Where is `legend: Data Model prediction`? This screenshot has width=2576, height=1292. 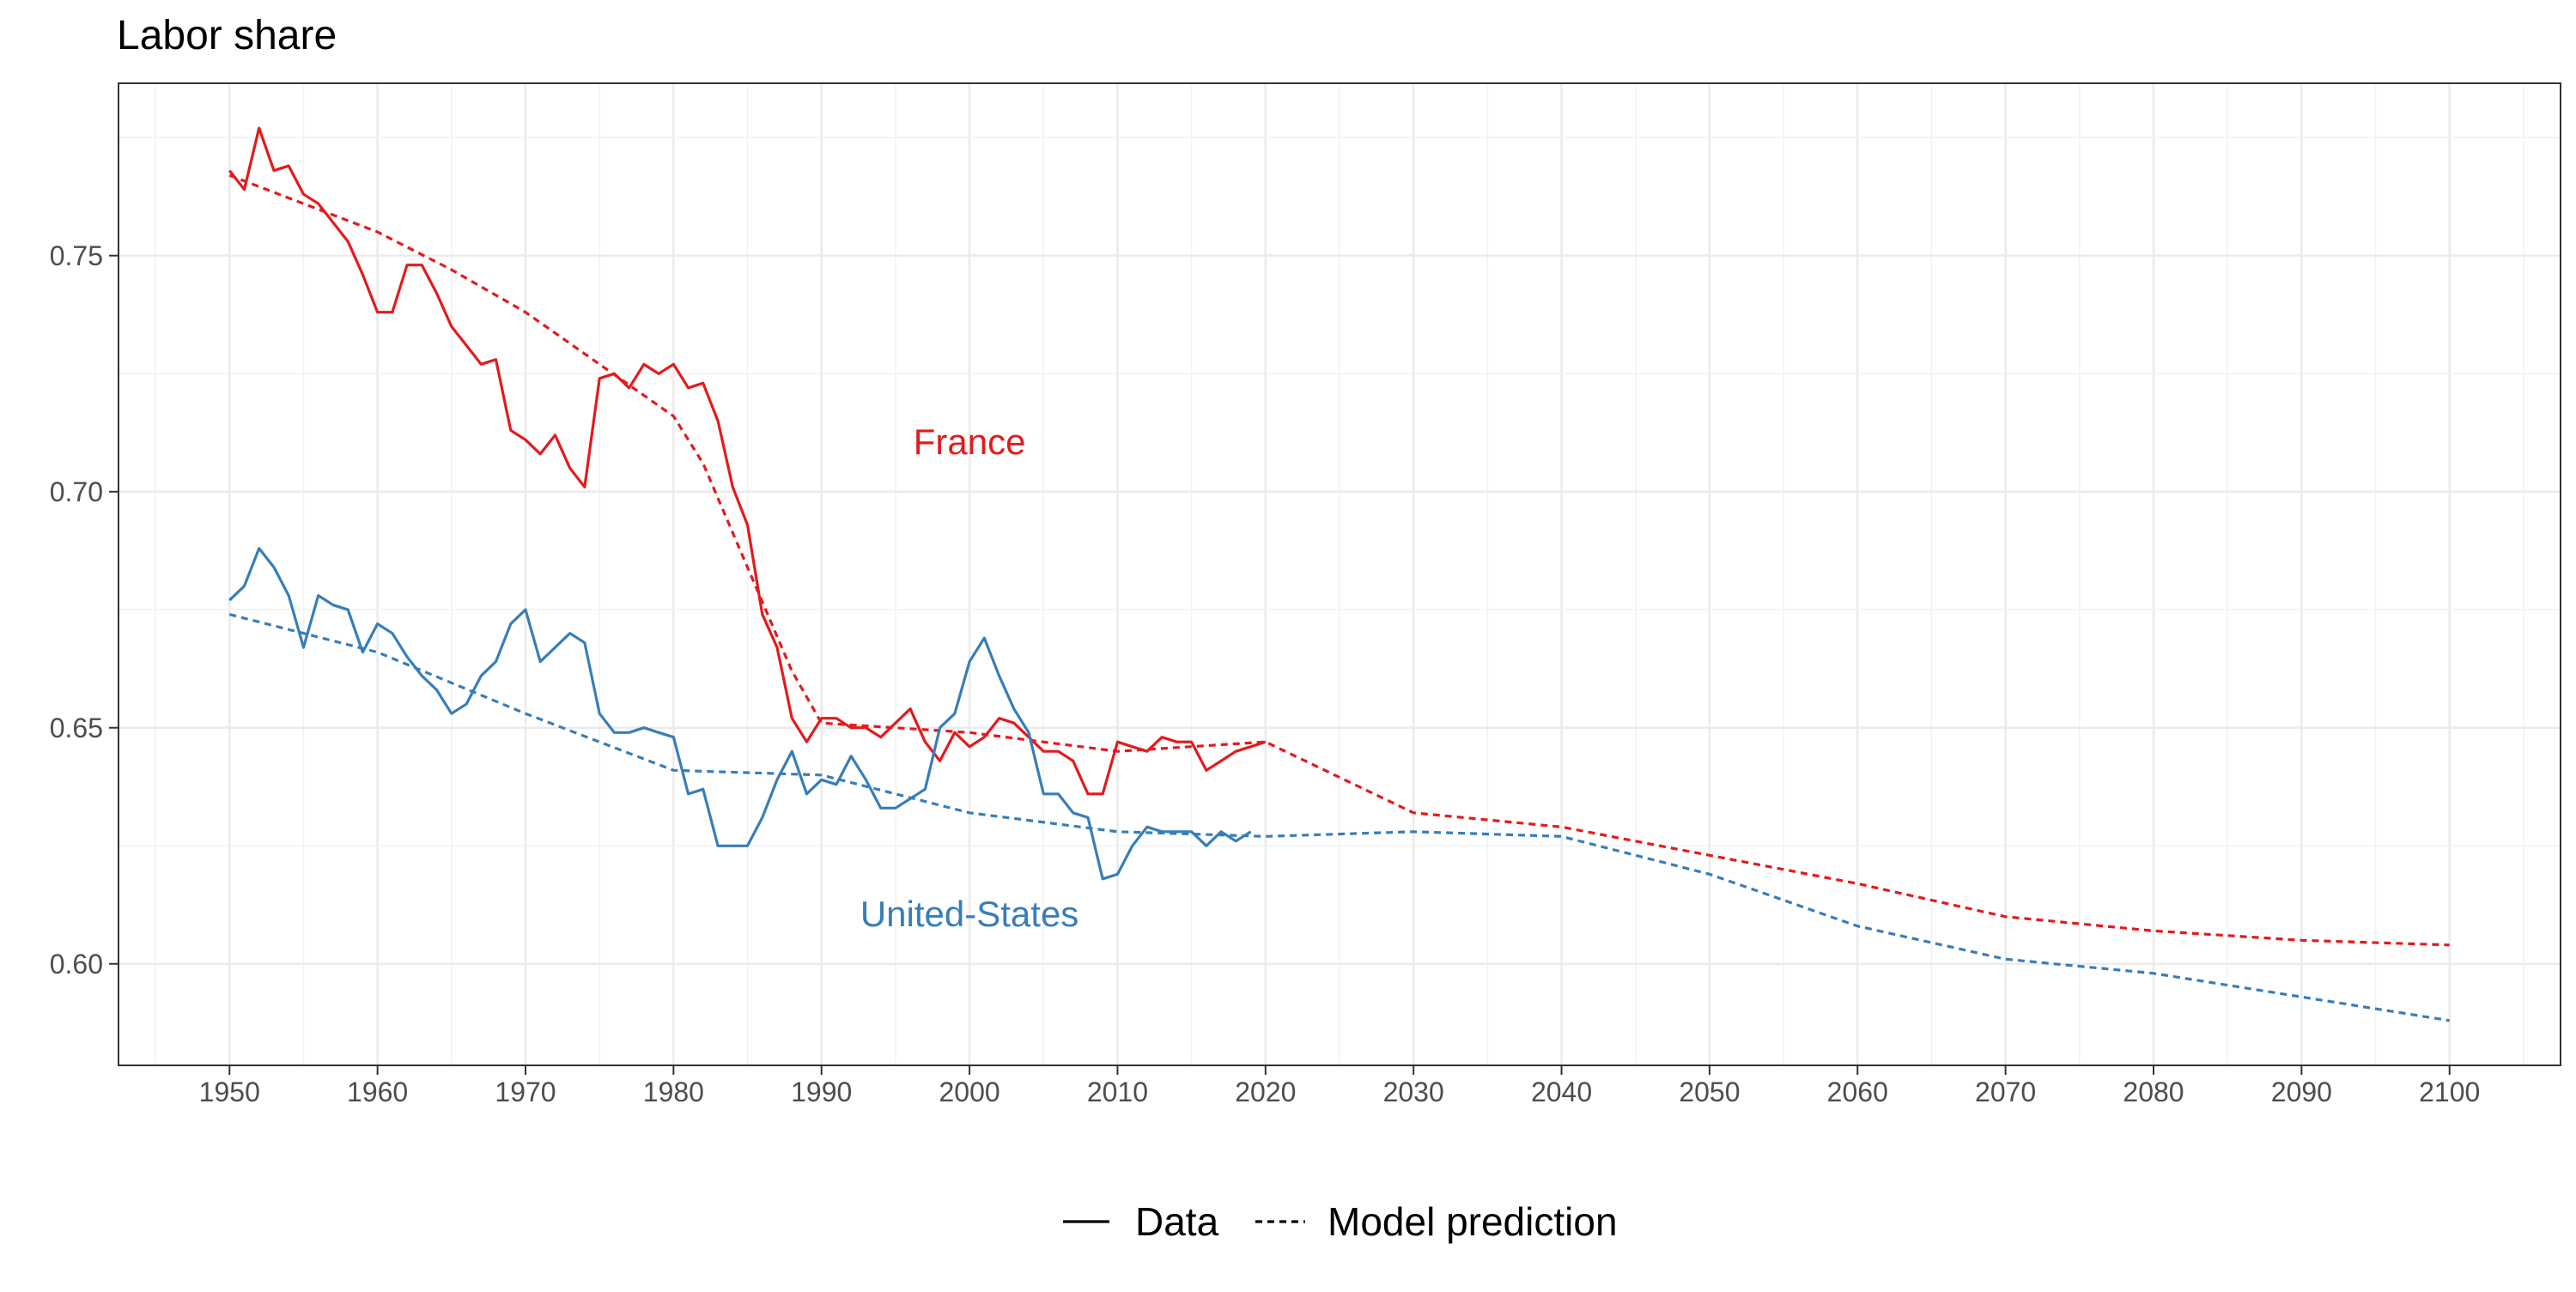
legend: Data Model prediction is located at coordinates (1341, 1221).